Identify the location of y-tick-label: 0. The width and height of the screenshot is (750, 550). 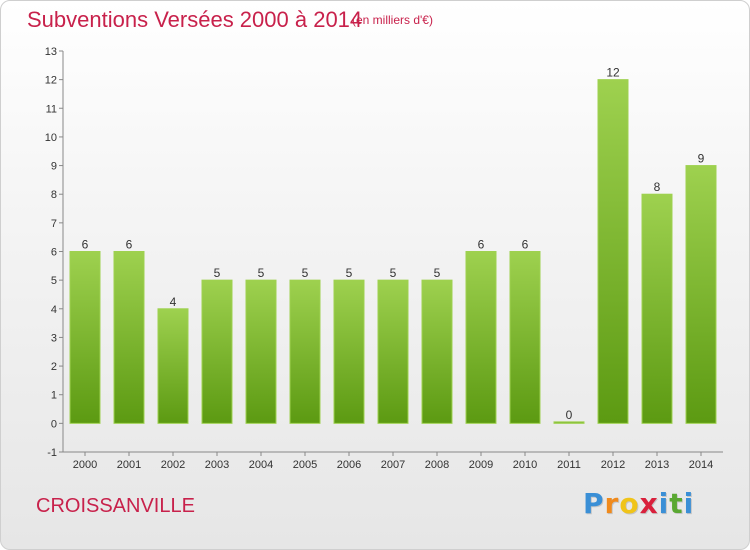
(54, 424).